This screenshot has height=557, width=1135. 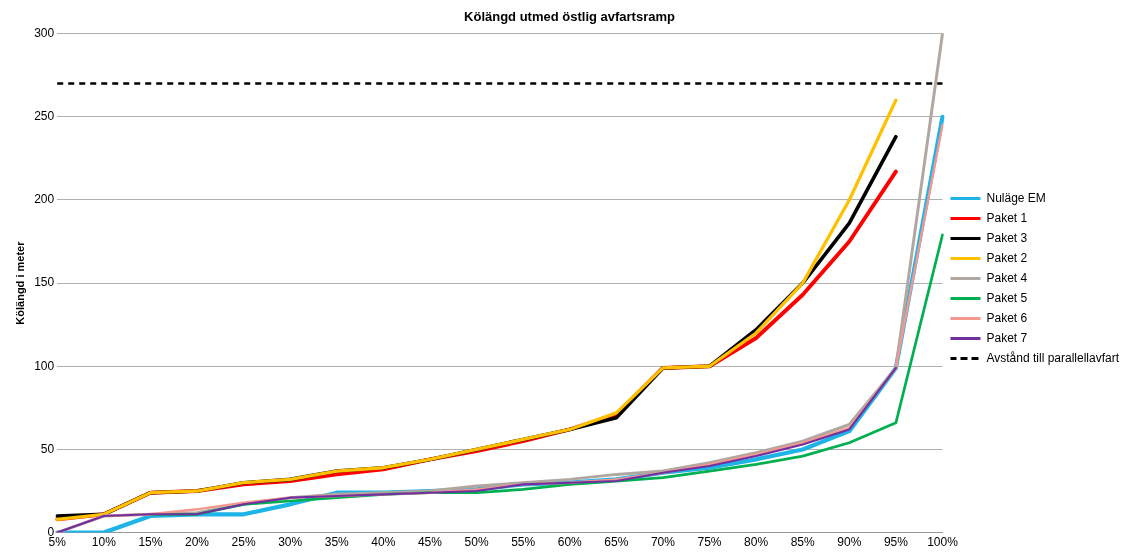 What do you see at coordinates (44, 116) in the screenshot?
I see `y-tick-label: 250` at bounding box center [44, 116].